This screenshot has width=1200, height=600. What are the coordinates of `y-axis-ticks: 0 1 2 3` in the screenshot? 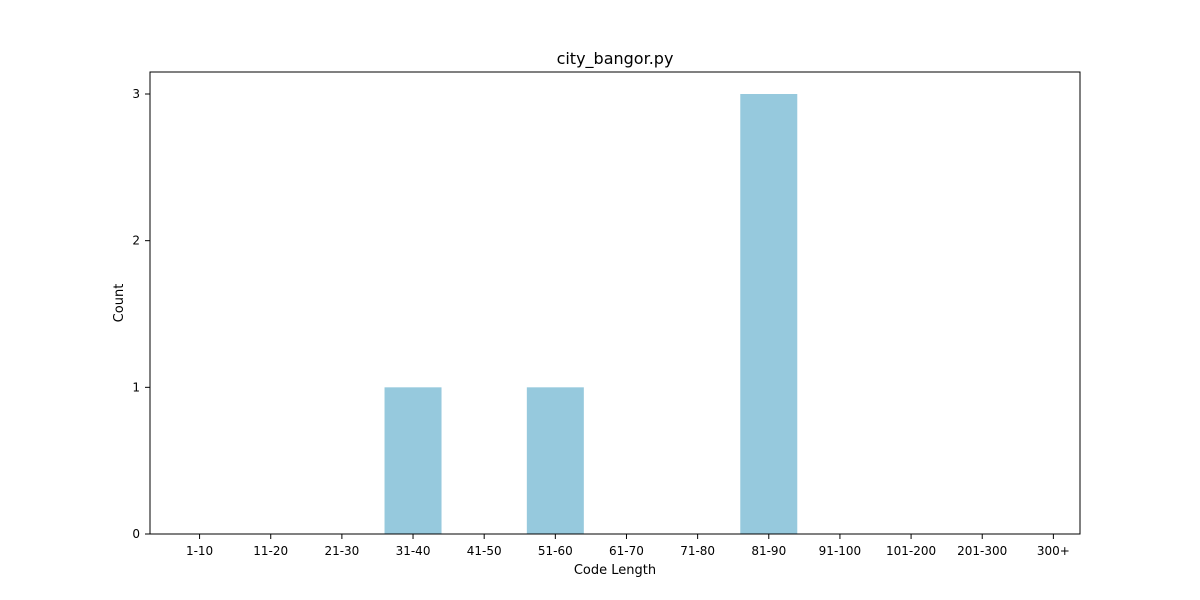 It's located at (141, 314).